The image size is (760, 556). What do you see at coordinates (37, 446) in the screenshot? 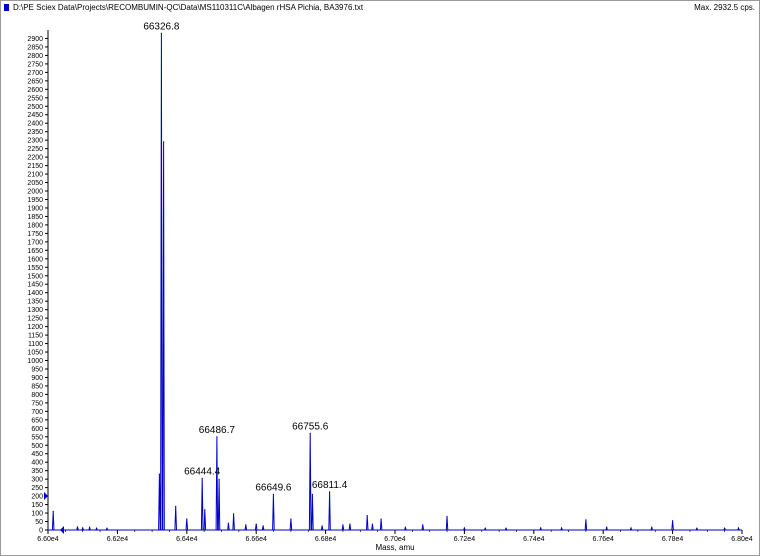
I see `y-tick-label: 500` at bounding box center [37, 446].